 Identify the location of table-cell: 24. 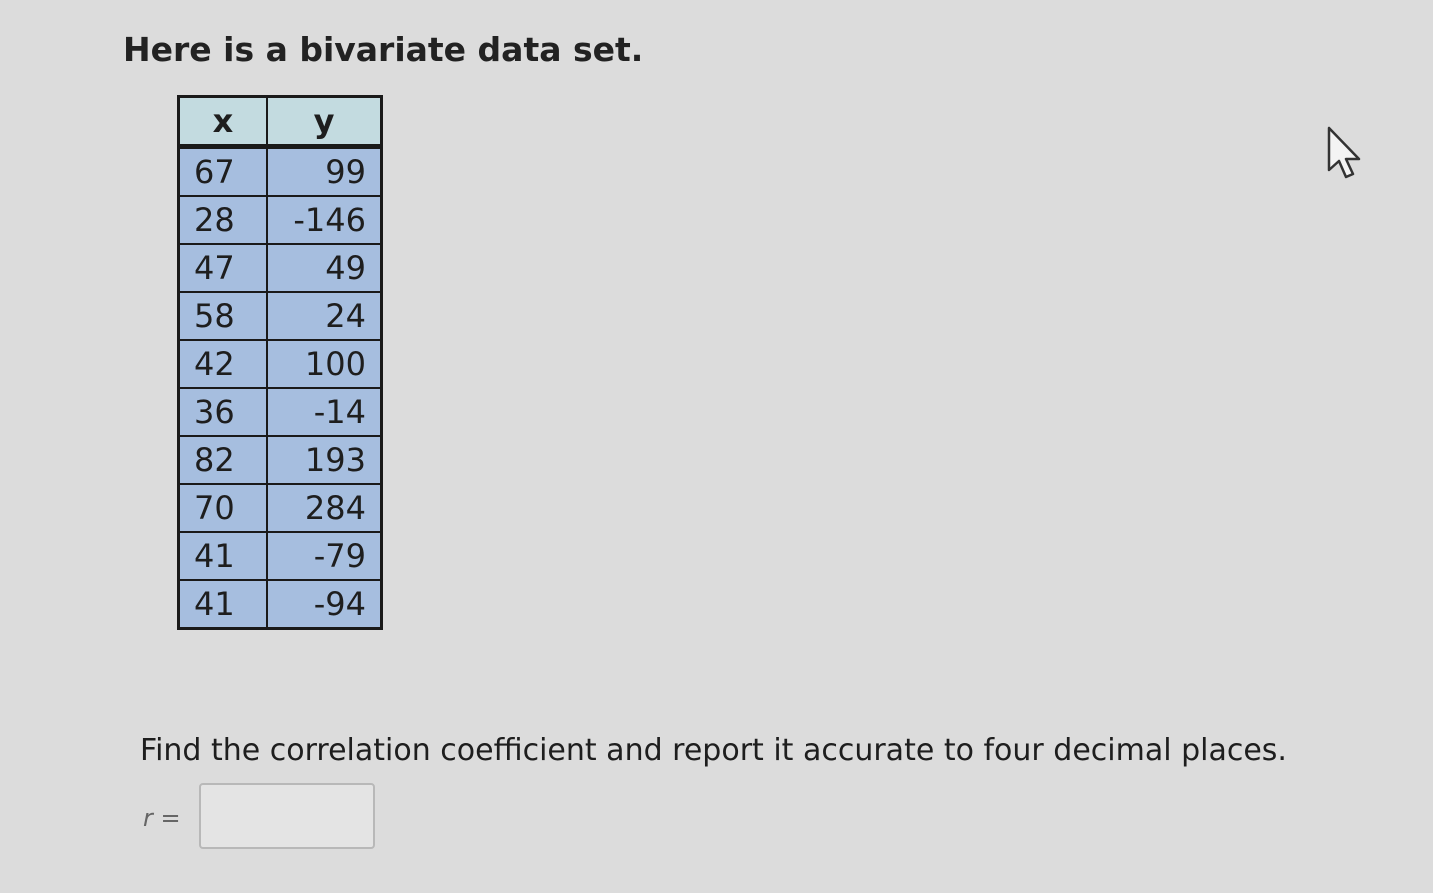
(324, 316).